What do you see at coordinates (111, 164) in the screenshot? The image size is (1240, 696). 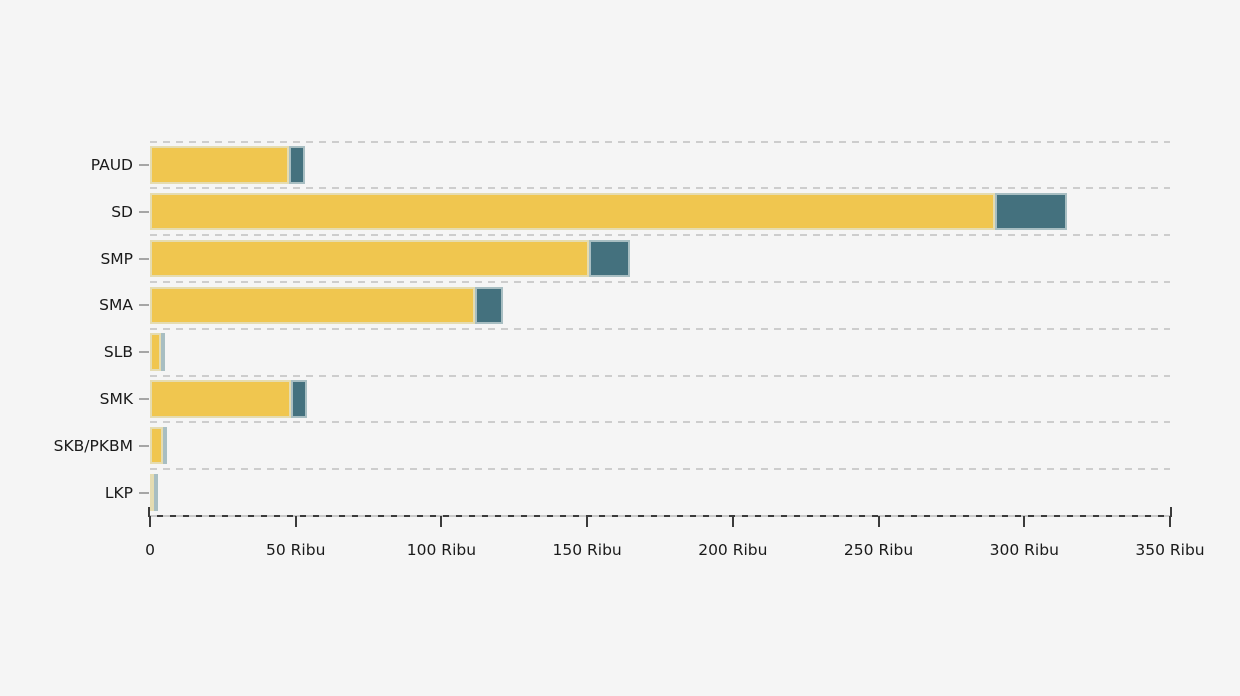 I see `y-axis-label: PAUD` at bounding box center [111, 164].